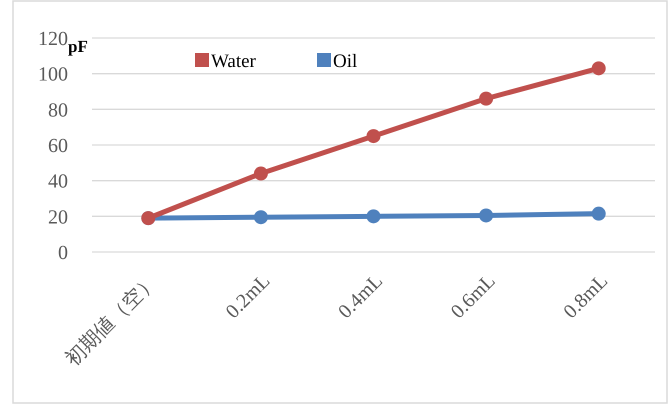 This screenshot has width=670, height=405. Describe the element at coordinates (58, 217) in the screenshot. I see `y-tick-label: 20` at that location.